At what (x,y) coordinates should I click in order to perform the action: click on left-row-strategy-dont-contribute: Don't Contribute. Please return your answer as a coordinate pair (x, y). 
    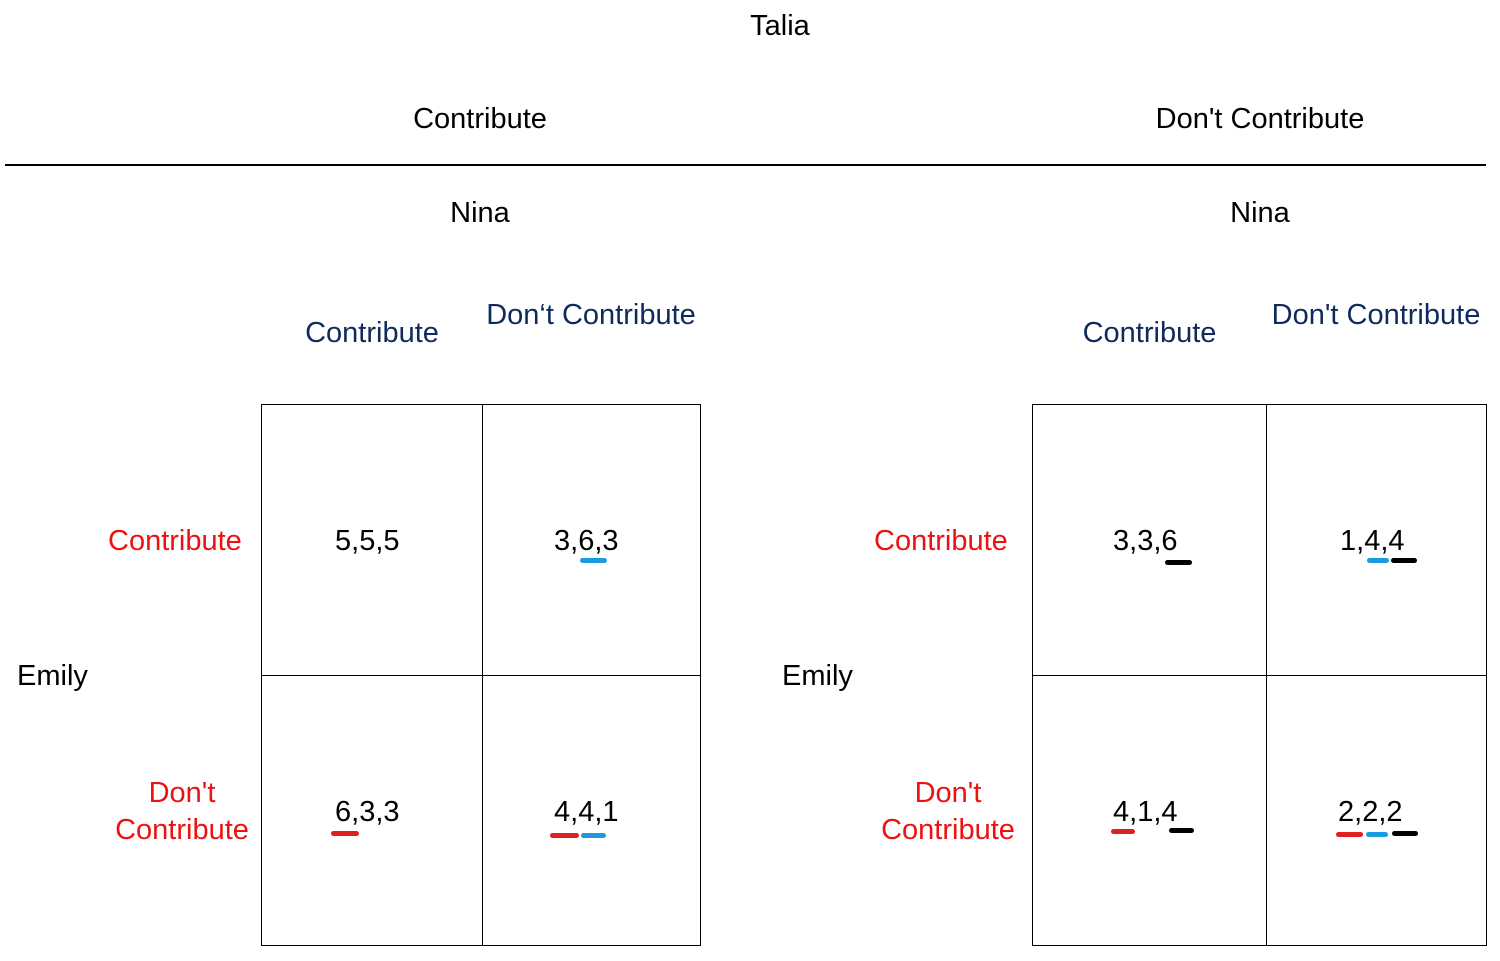
    Looking at the image, I should click on (182, 812).